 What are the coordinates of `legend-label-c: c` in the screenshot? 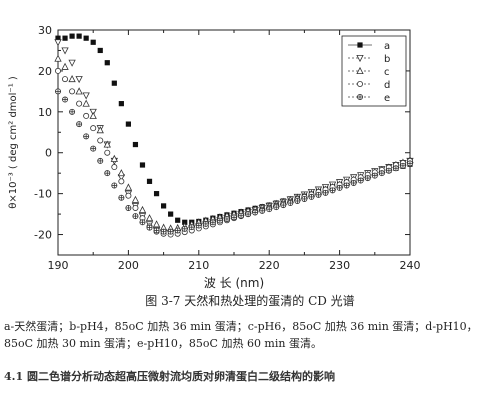 It's located at (387, 72).